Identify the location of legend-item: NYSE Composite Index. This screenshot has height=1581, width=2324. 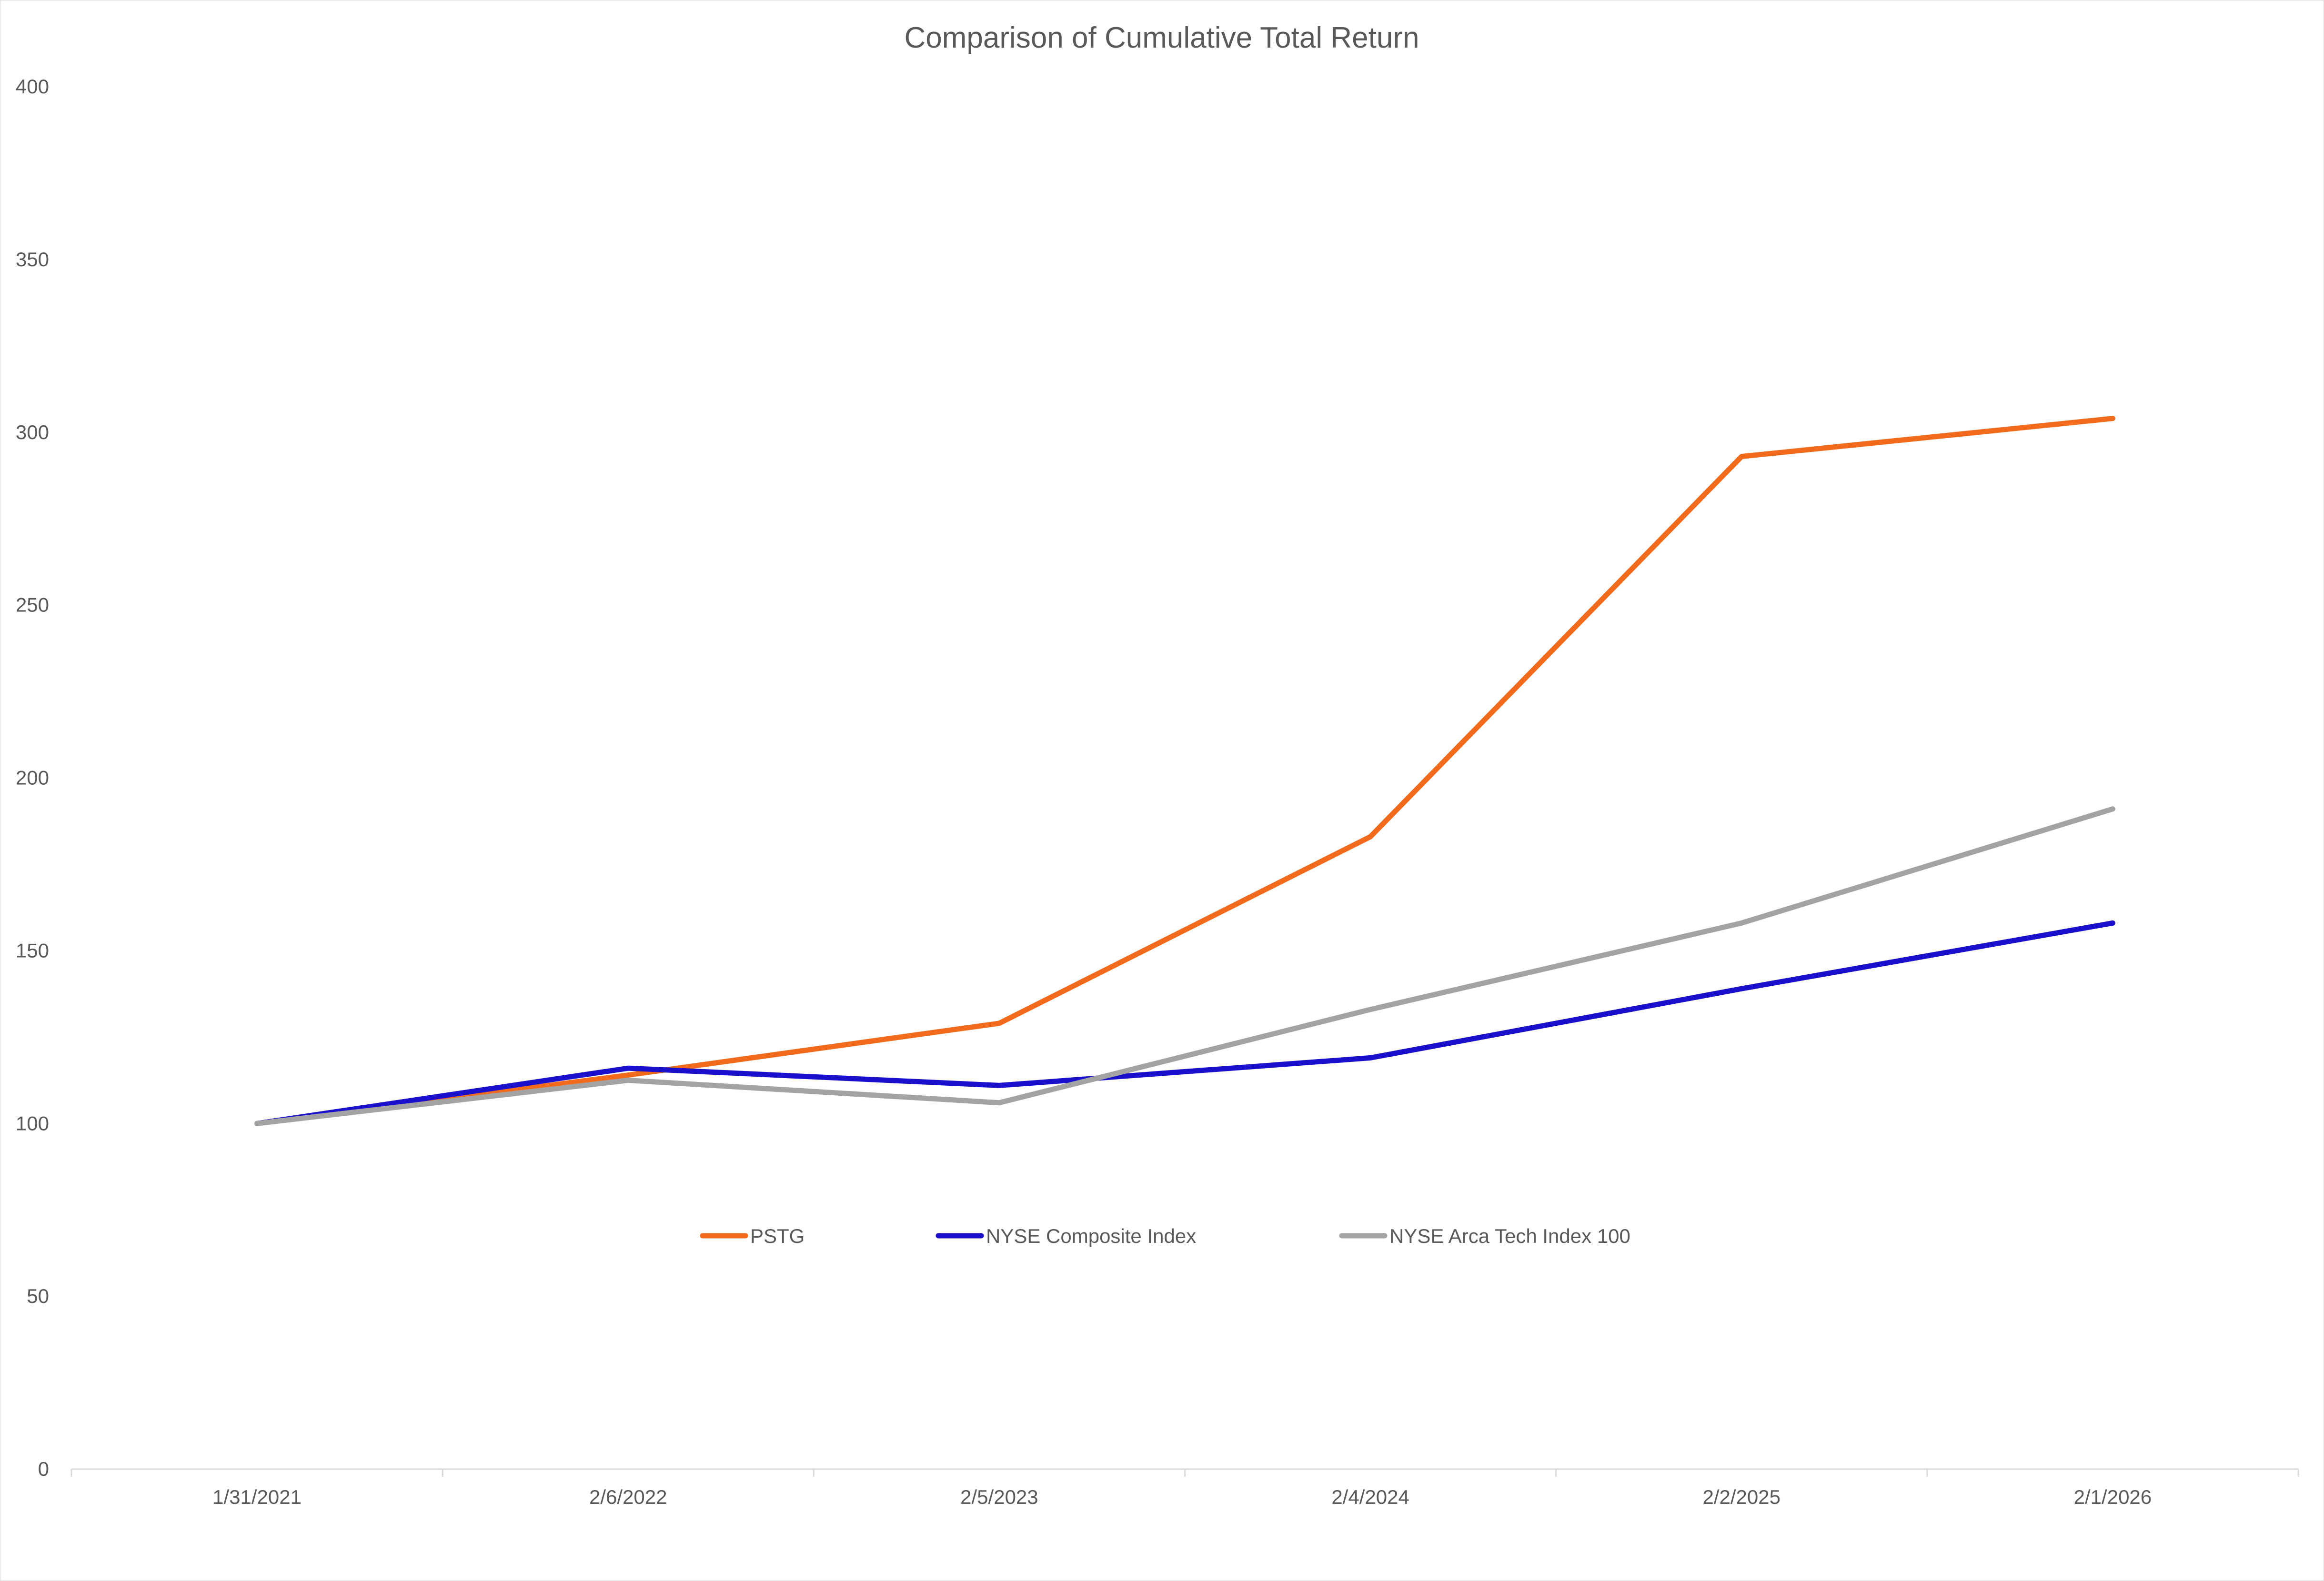
(1066, 1236).